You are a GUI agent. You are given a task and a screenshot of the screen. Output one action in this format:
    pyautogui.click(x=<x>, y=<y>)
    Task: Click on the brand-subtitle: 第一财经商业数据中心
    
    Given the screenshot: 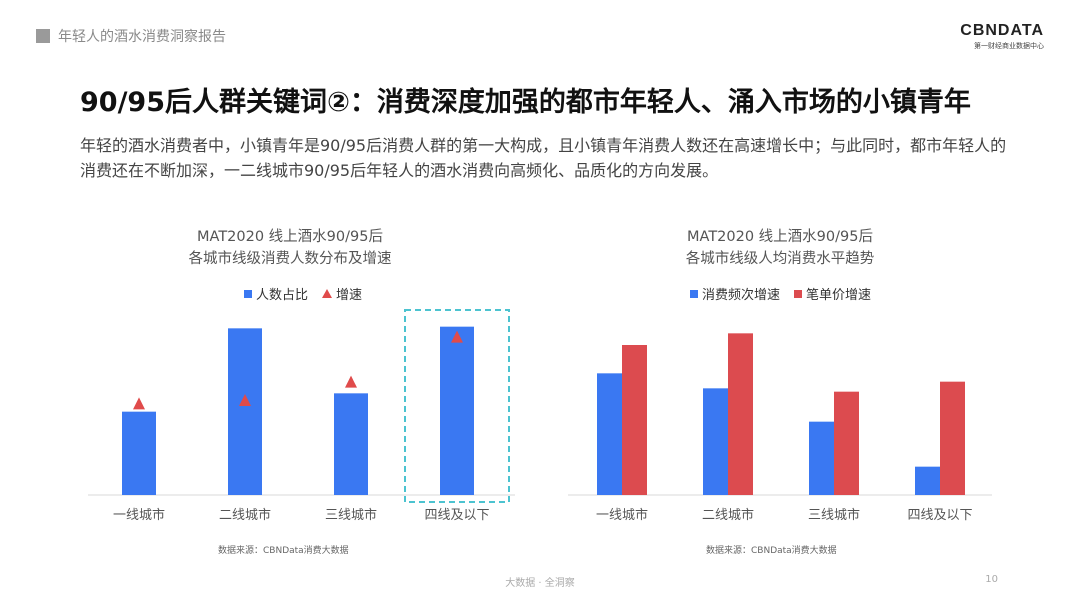 What is the action you would take?
    pyautogui.click(x=1009, y=46)
    